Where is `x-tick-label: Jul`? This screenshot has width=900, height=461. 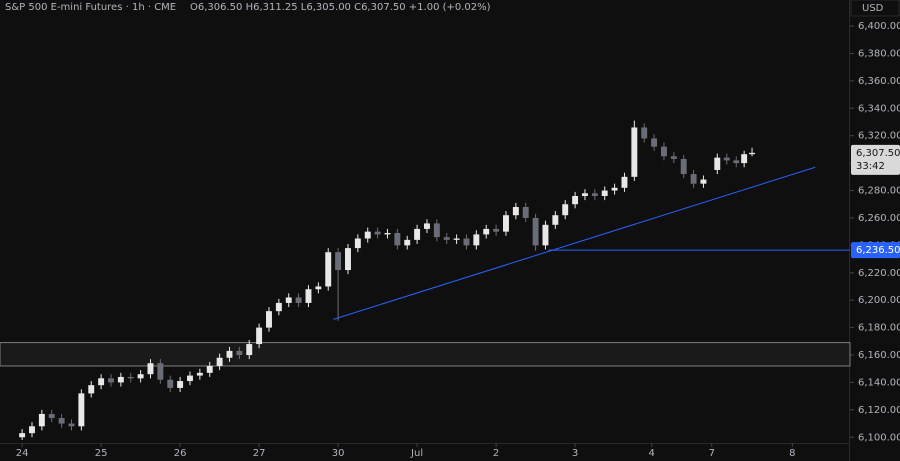
x-tick-label: Jul is located at coordinates (416, 453).